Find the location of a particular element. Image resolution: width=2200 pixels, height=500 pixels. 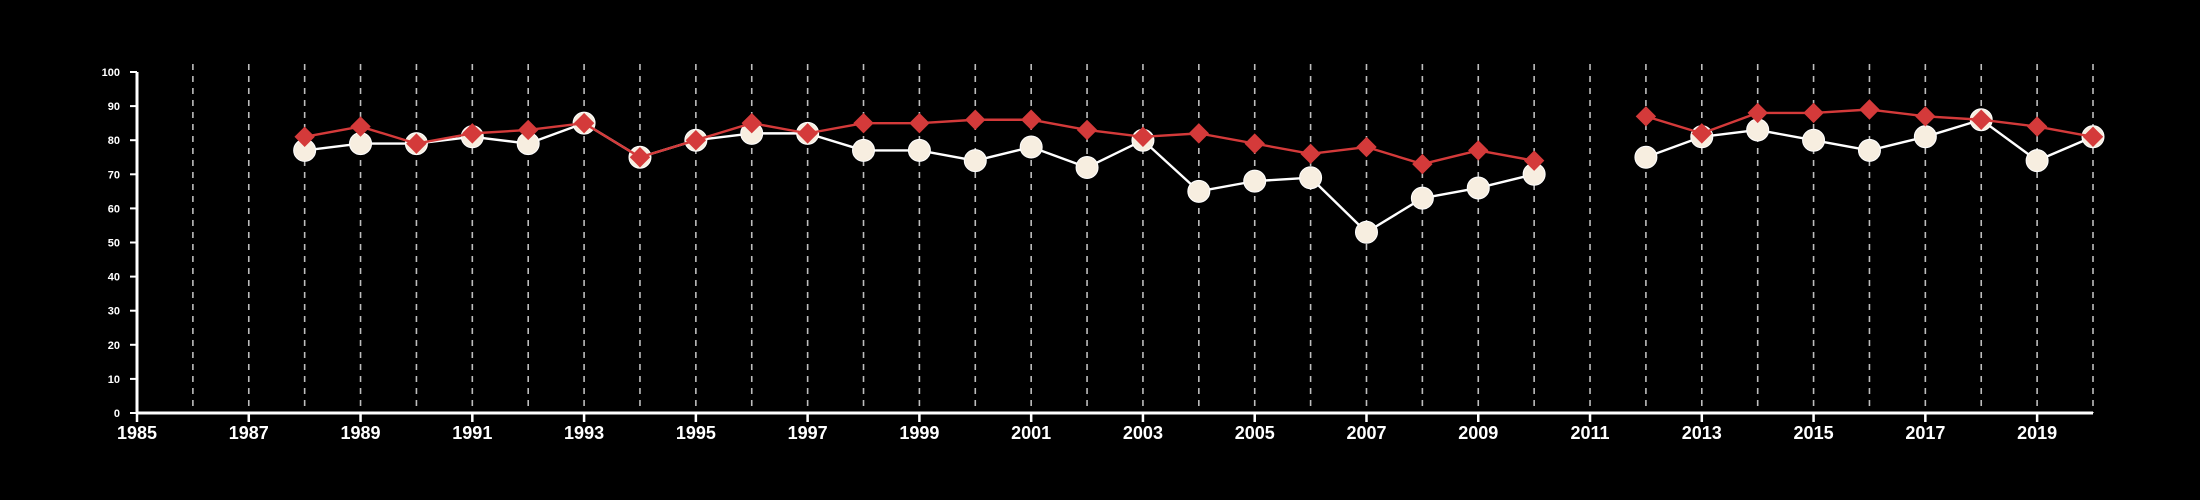

x-tick-label: 2019 is located at coordinates (2037, 433).